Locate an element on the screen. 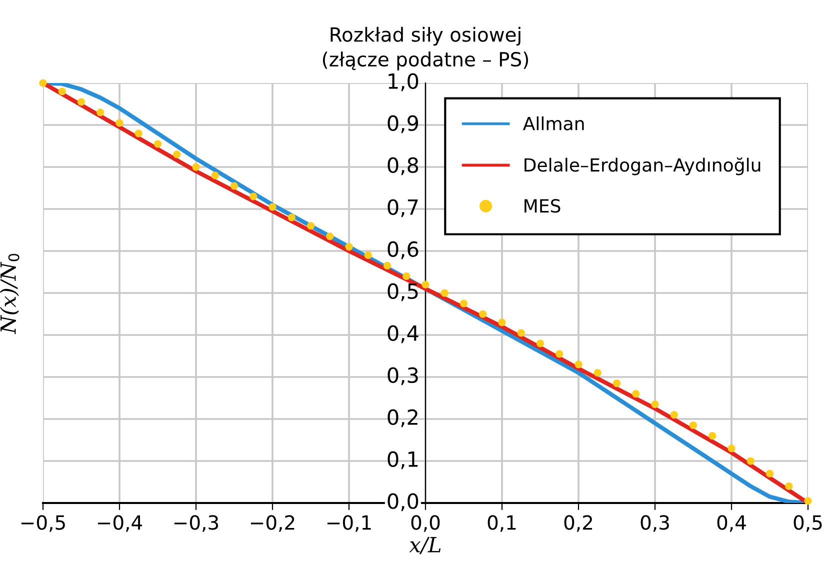  y-tick-label: 0,9 is located at coordinates (403, 124).